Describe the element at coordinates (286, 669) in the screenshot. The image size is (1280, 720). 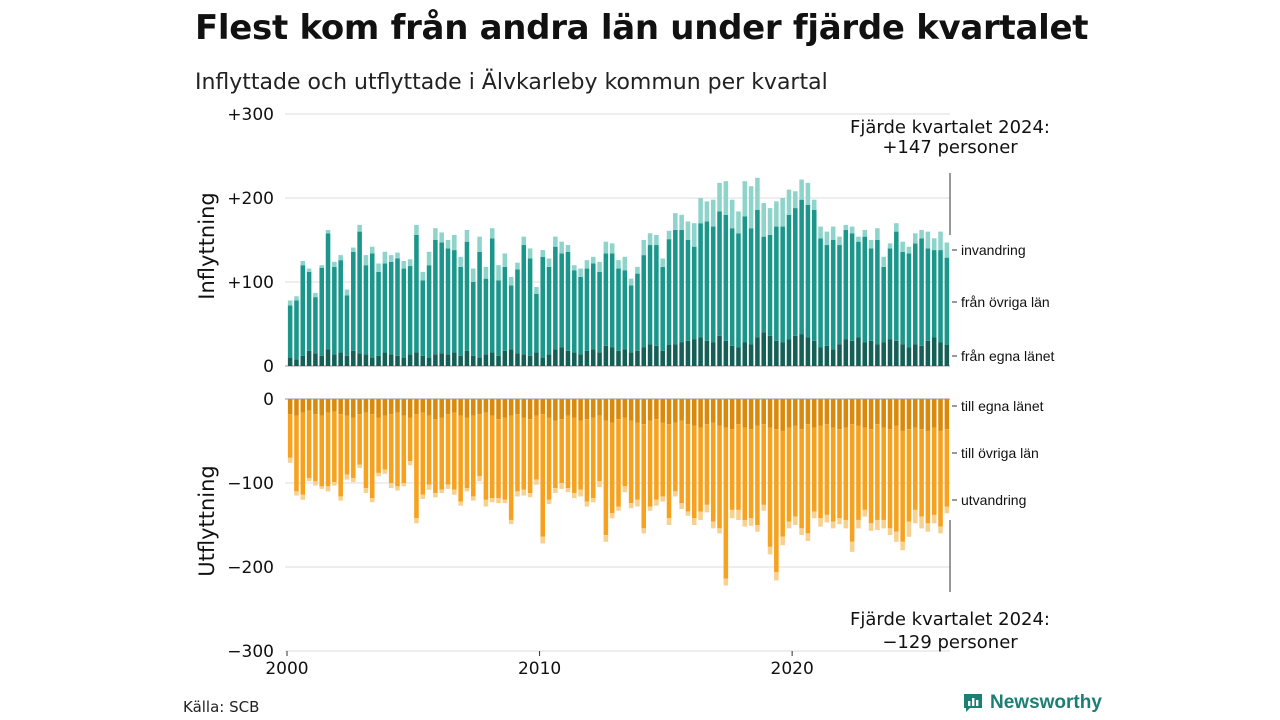
I see `x-tick-label: 2000` at that location.